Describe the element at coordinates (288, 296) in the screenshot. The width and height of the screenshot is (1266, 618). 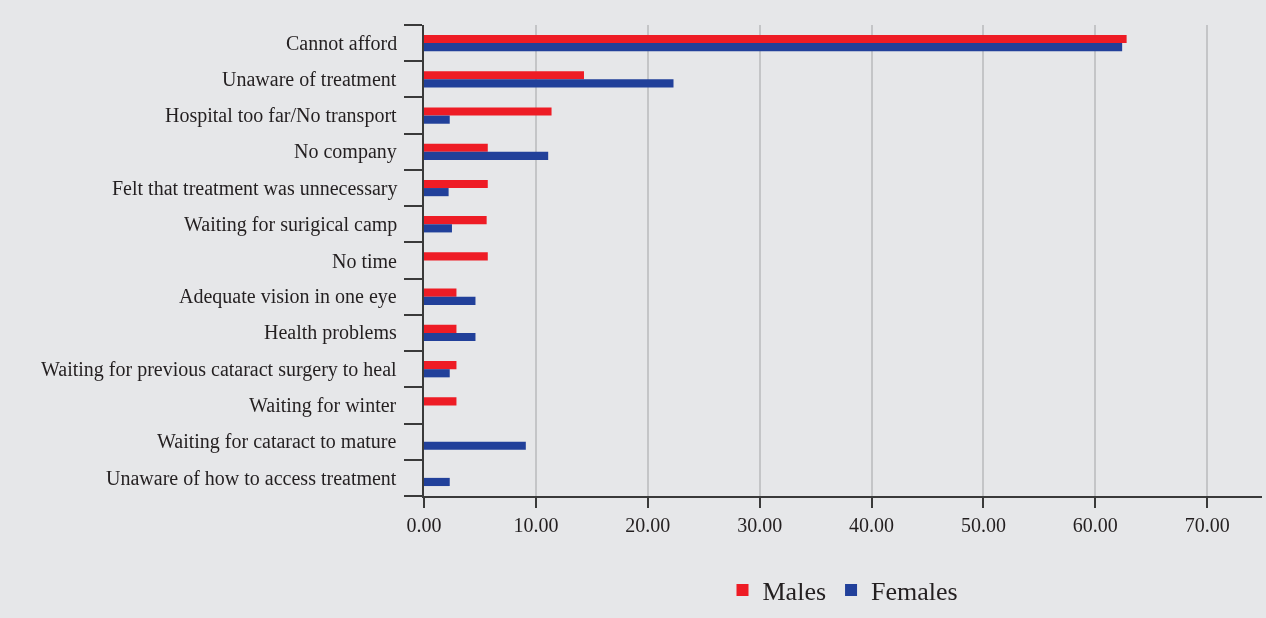
I see `y-tick-label: Adequate vision in one eye` at that location.